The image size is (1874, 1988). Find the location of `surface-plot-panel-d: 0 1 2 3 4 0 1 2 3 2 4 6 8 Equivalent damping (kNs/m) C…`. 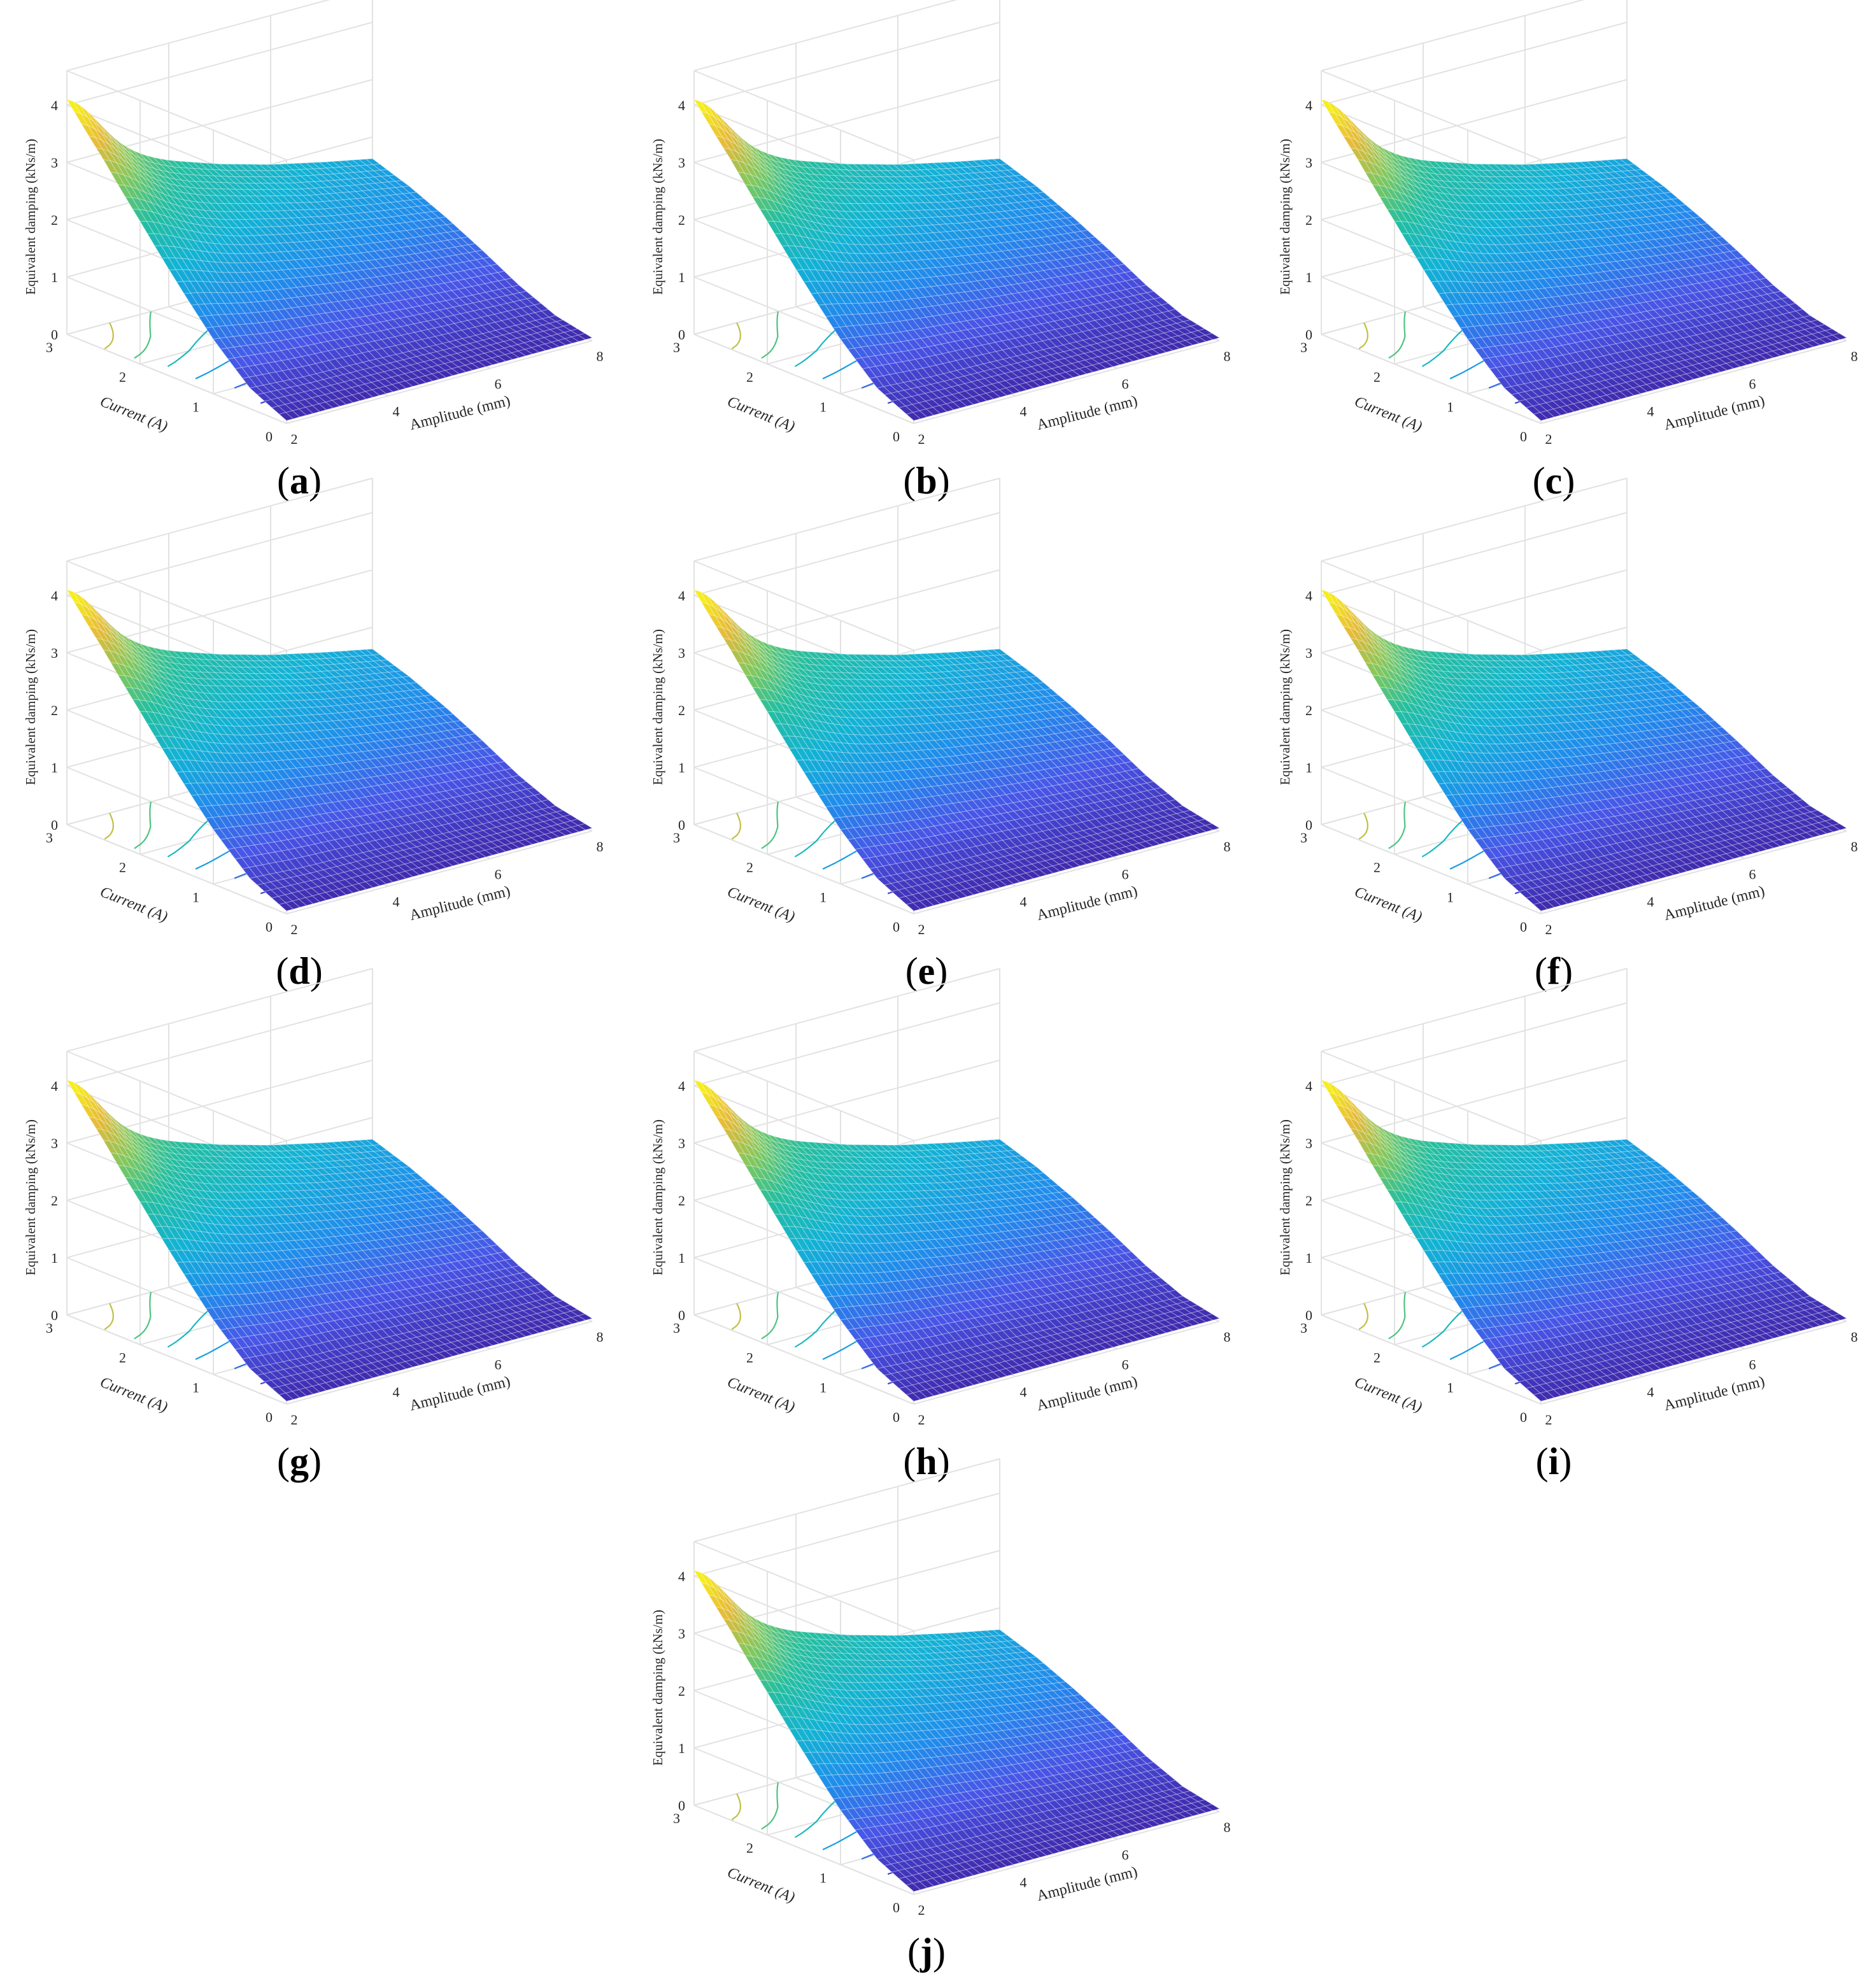

surface-plot-panel-d: 0 1 2 3 4 0 1 2 3 2 4 6 8 Equivalent damping (kNs/m) C… is located at coordinates (302, 735).